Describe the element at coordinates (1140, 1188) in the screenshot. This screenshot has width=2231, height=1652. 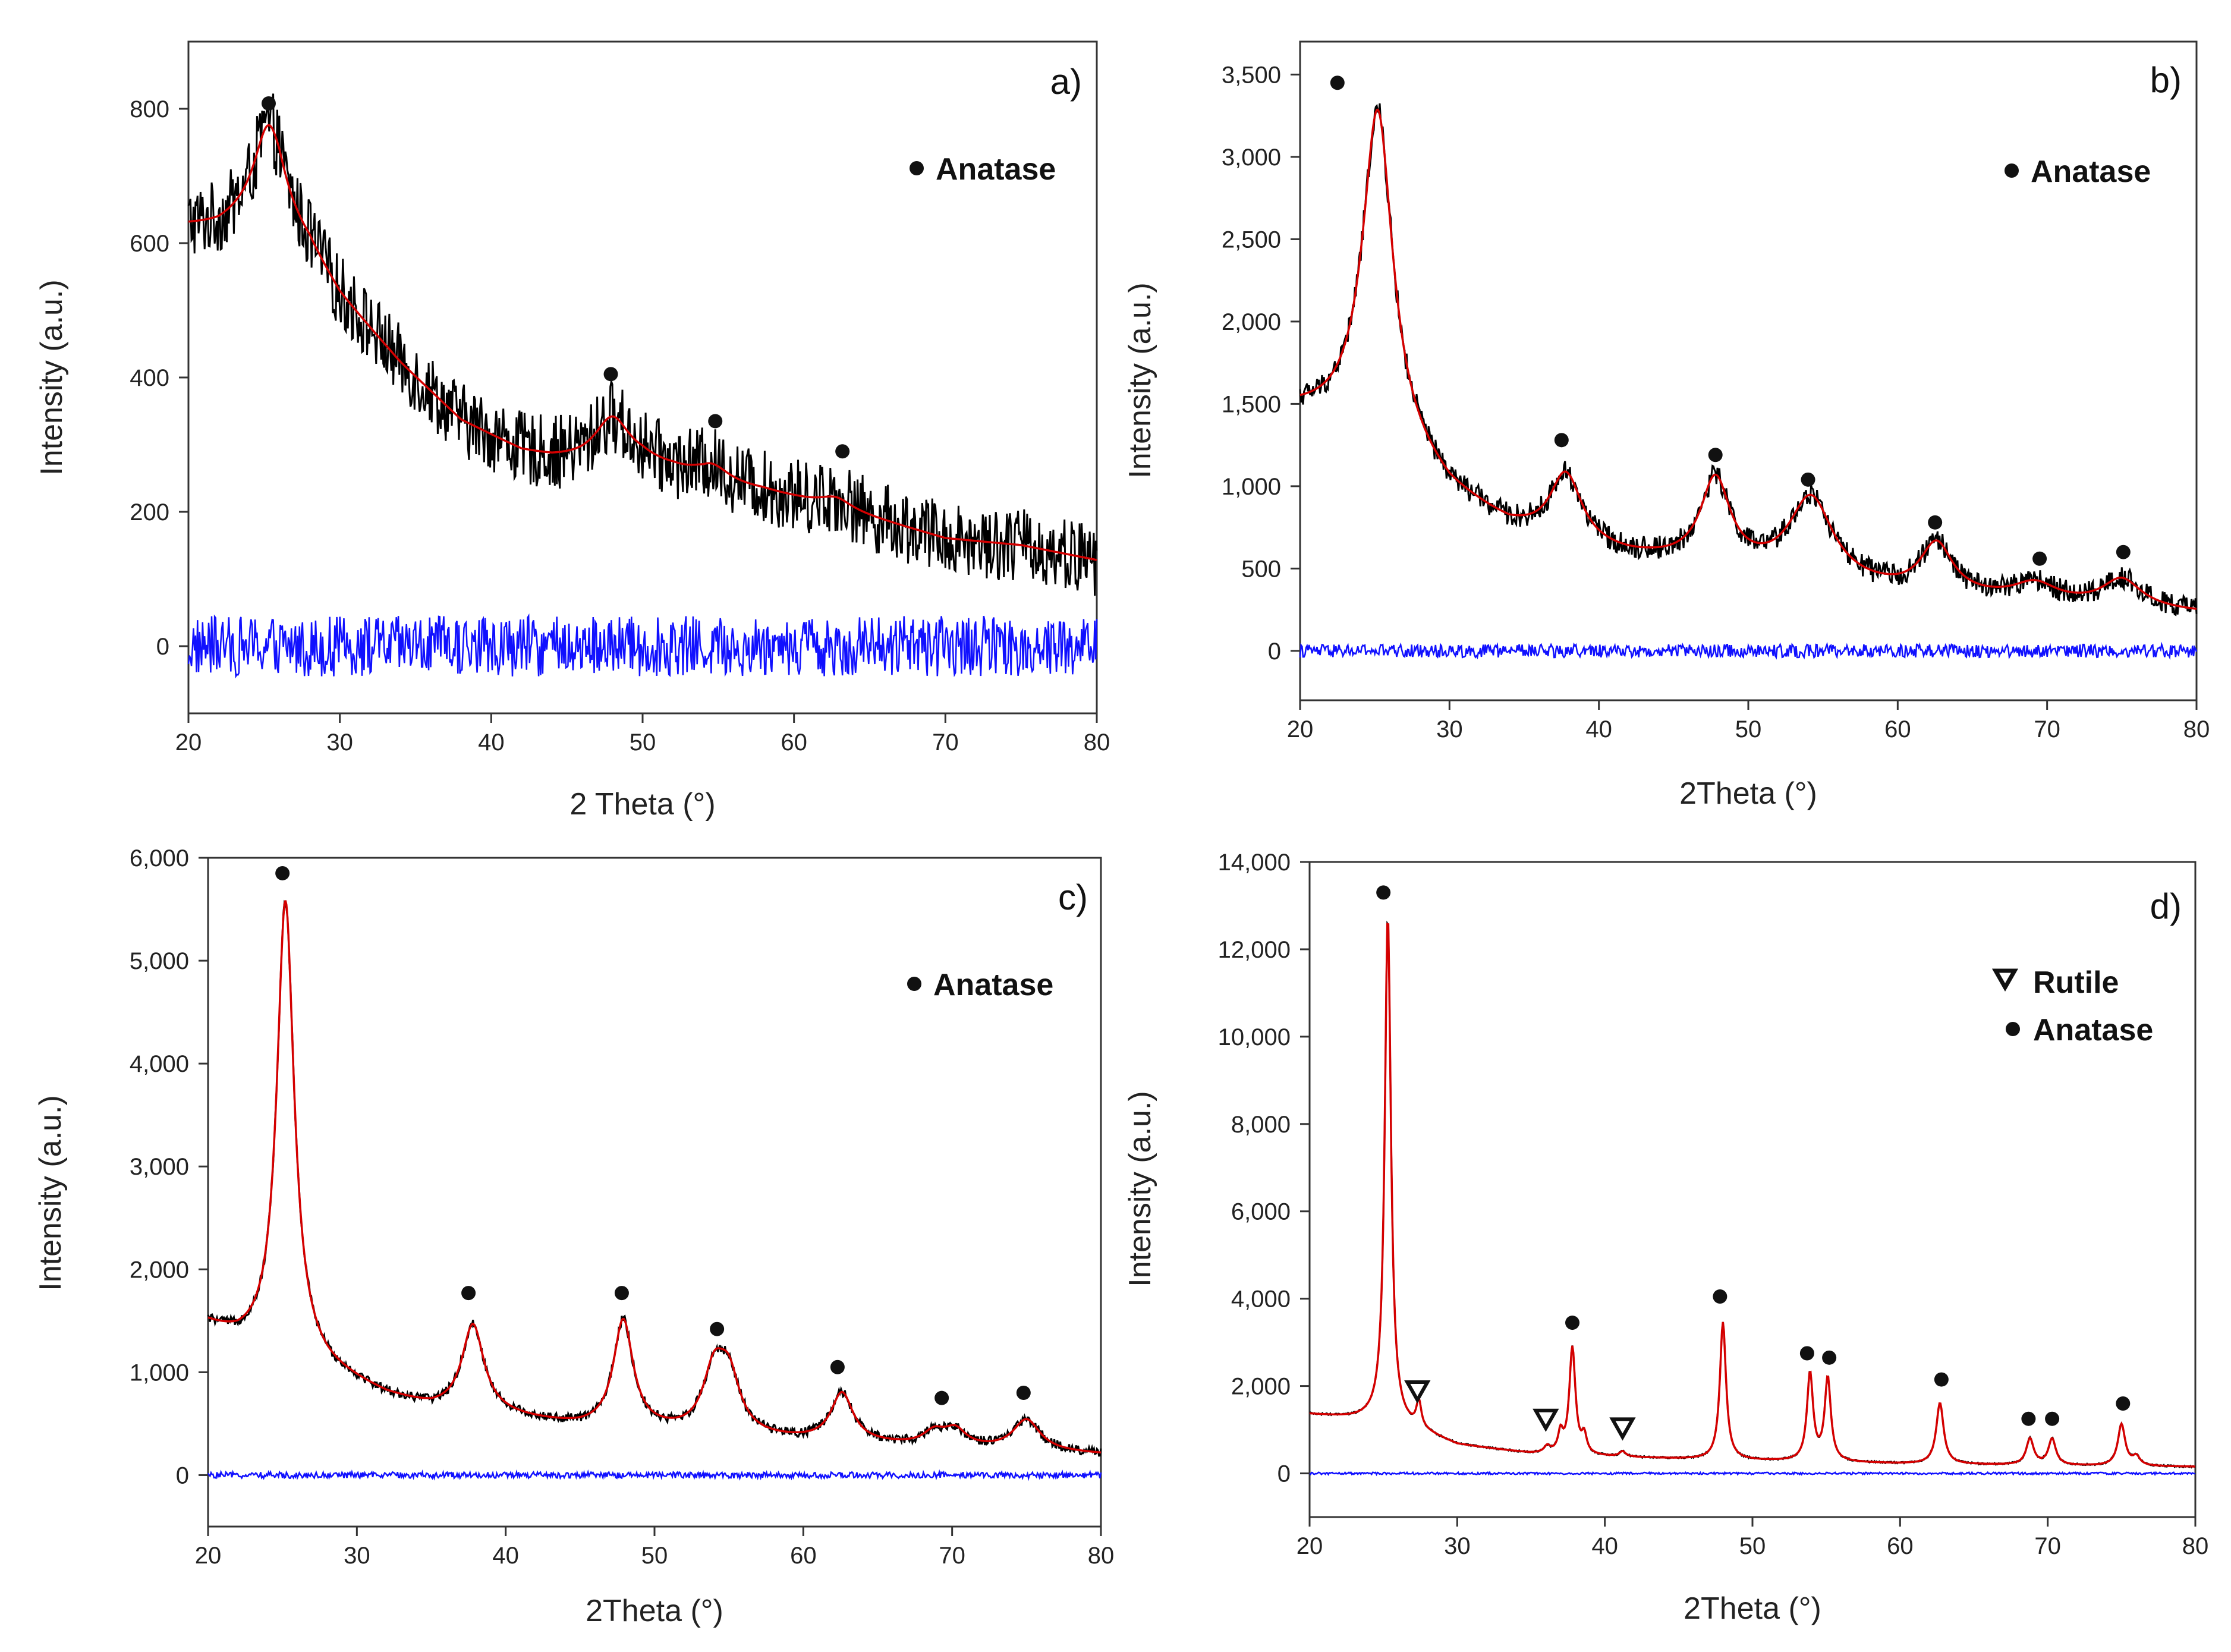
I see `panel-d-ylabel: Intensity (a.u.)` at that location.